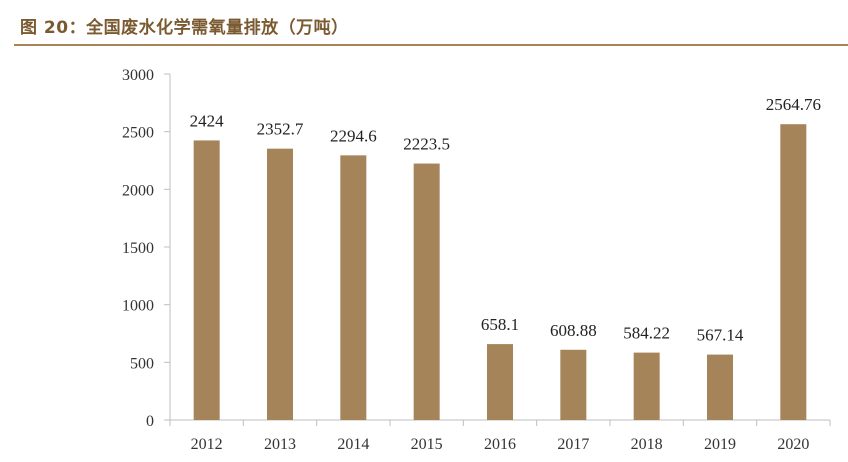  Describe the element at coordinates (427, 444) in the screenshot. I see `x-tick-label-2015: 2015` at that location.